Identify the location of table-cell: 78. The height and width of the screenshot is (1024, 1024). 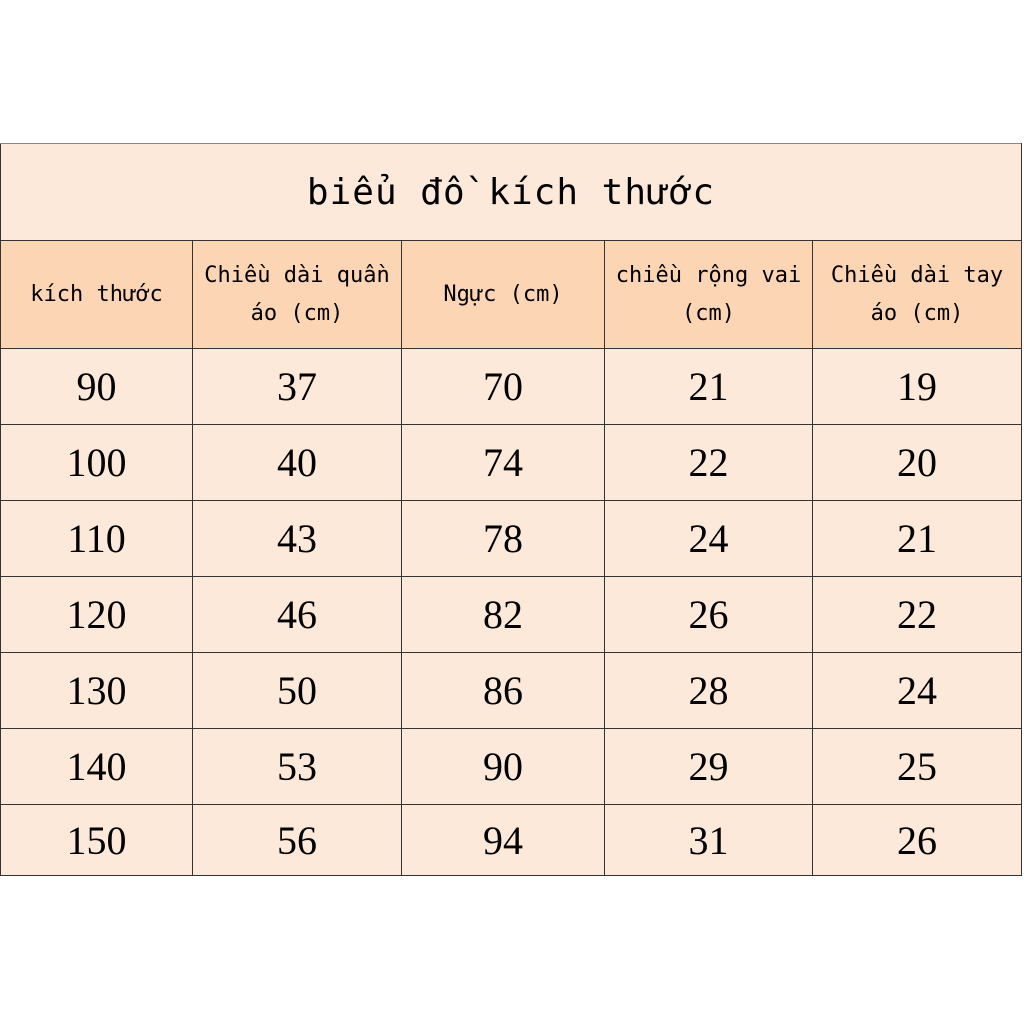
(503, 538).